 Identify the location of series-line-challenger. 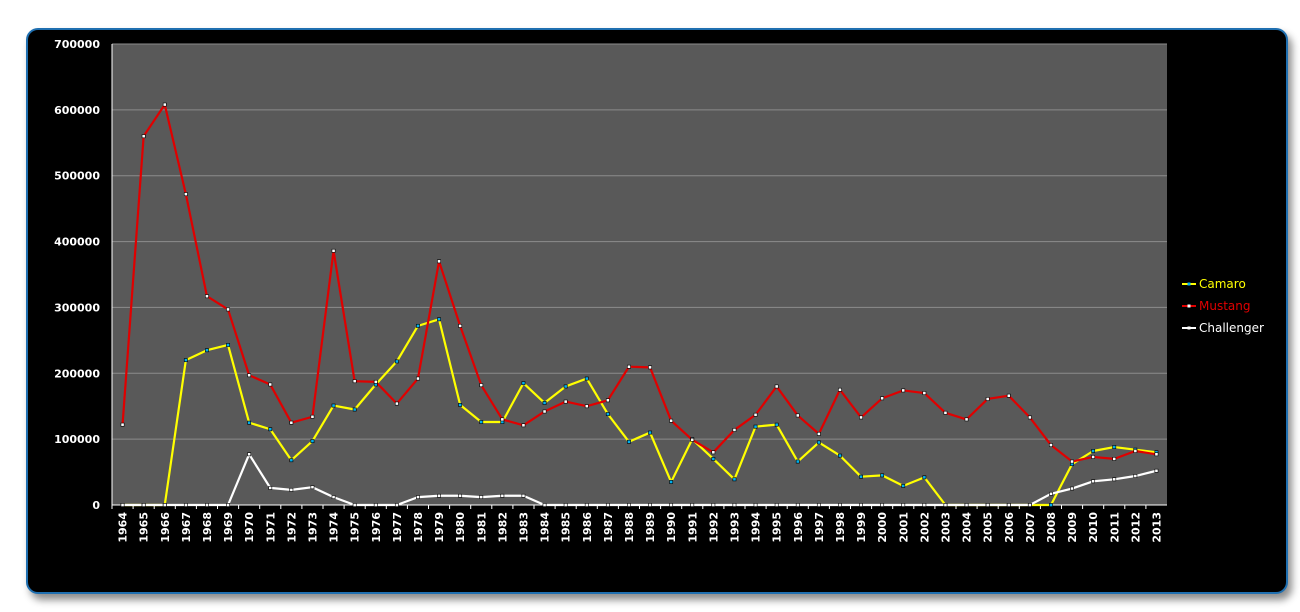
(639, 480).